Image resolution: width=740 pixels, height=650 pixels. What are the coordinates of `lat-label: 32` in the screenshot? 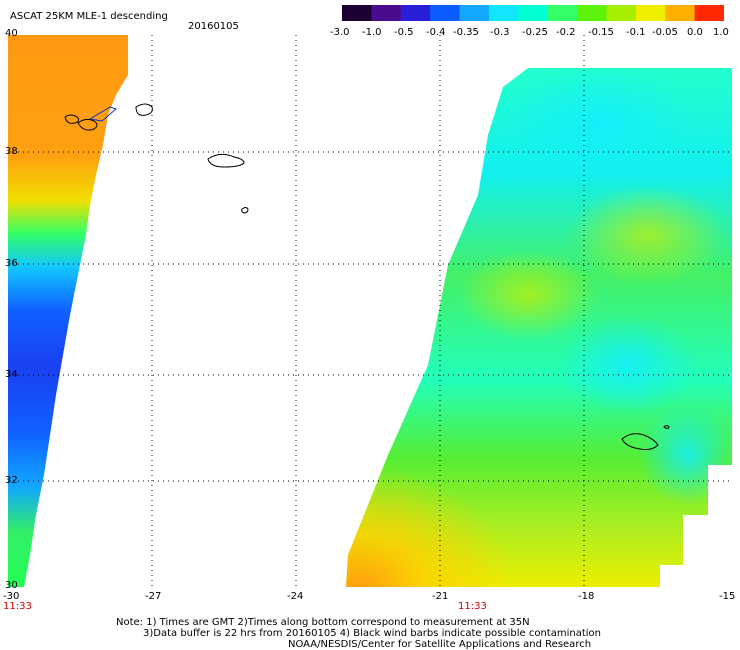 It's located at (11, 480).